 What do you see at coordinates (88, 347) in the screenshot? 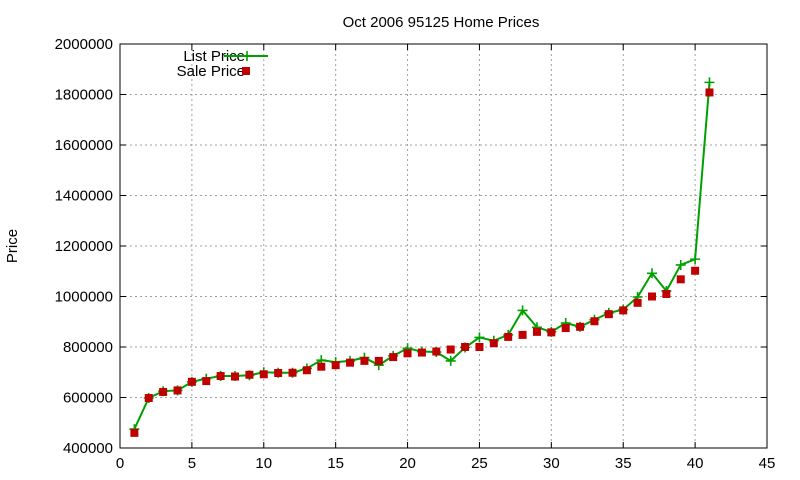
I see `y-tick-label: 800000` at bounding box center [88, 347].